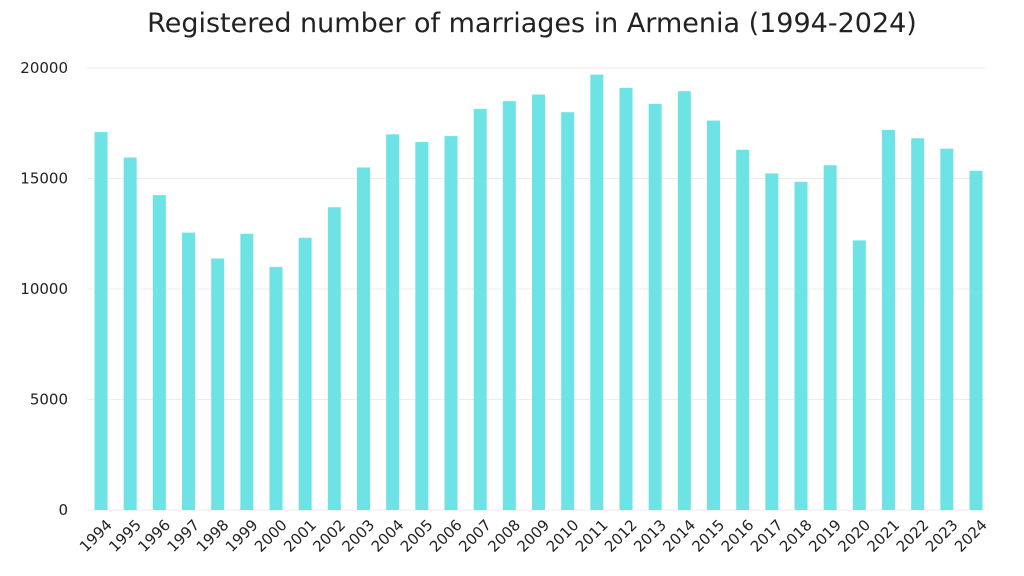 The height and width of the screenshot is (576, 1024). What do you see at coordinates (276, 388) in the screenshot?
I see `bar-2000` at bounding box center [276, 388].